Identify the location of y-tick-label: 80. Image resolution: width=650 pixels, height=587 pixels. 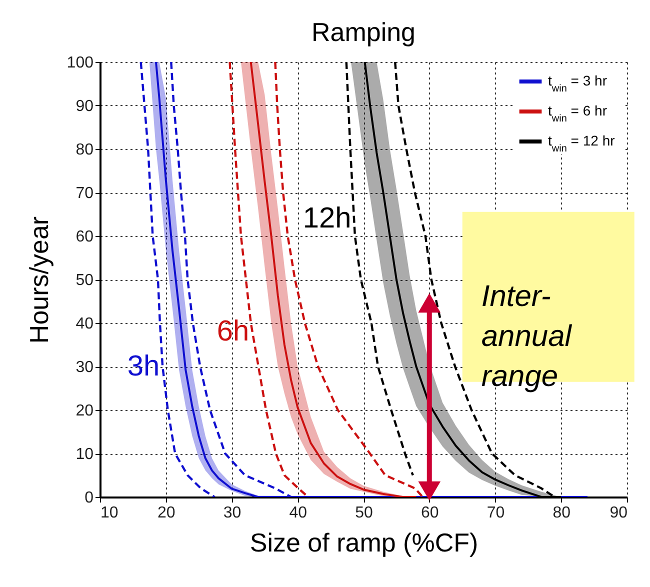
(85, 150).